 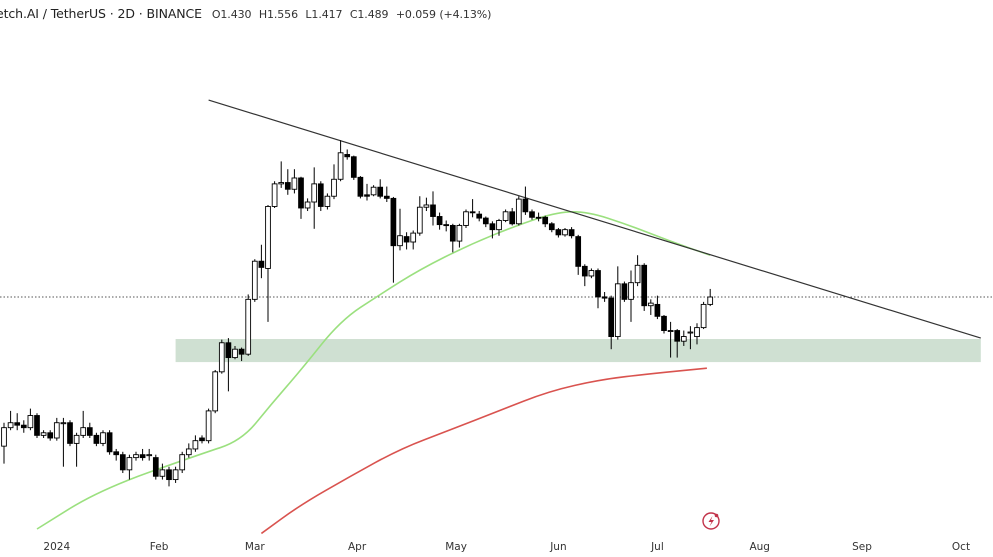 I want to click on time-tick-label: Apr, so click(x=357, y=547).